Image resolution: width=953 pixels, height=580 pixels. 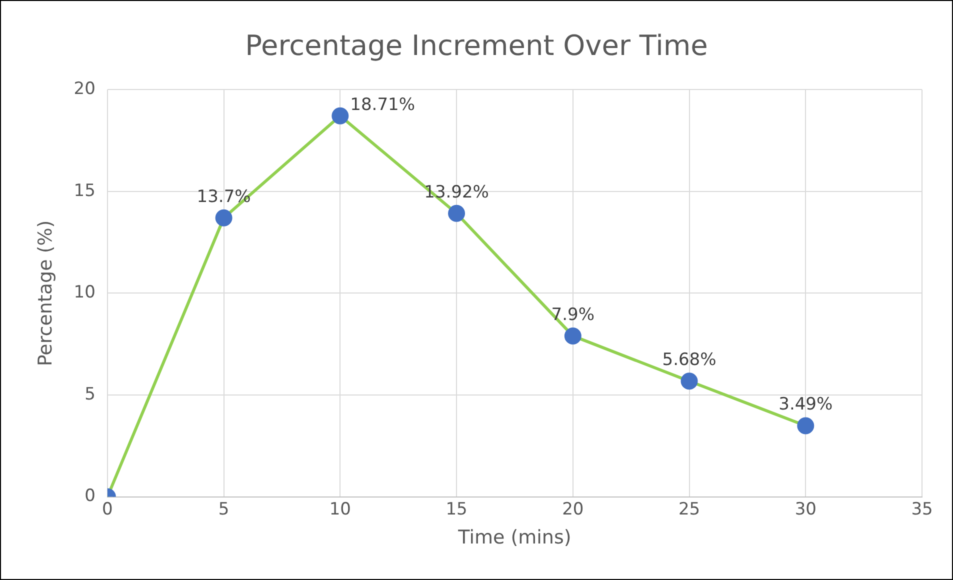 What do you see at coordinates (689, 360) in the screenshot?
I see `data-label: 5.68%` at bounding box center [689, 360].